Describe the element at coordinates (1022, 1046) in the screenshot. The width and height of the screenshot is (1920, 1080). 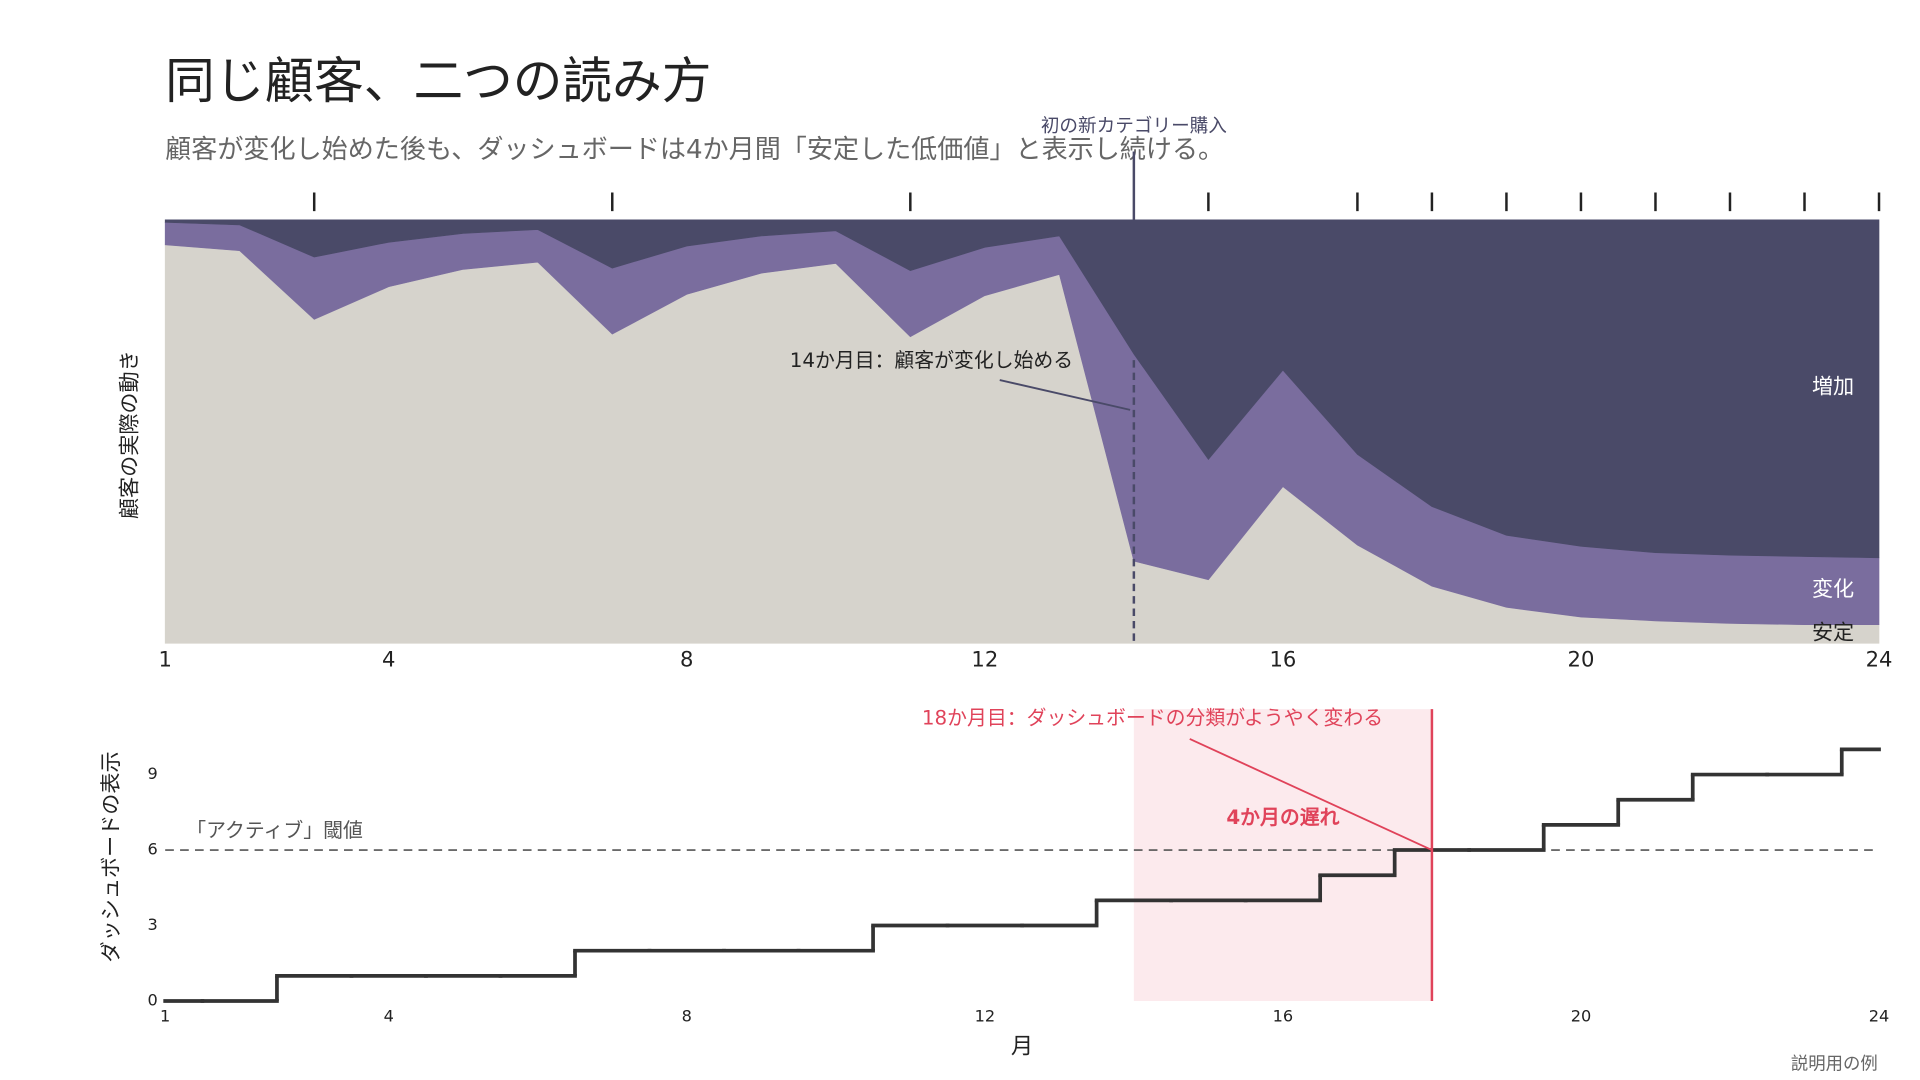
I see `x-axis-label: 月` at that location.